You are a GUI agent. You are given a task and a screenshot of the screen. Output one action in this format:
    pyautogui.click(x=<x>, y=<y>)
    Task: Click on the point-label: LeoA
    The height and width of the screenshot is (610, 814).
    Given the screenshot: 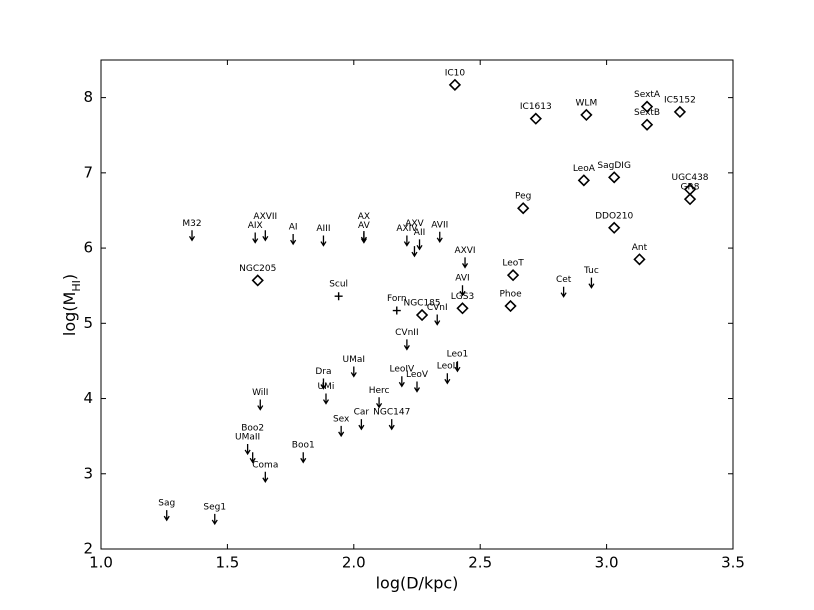 What is the action you would take?
    pyautogui.click(x=584, y=169)
    